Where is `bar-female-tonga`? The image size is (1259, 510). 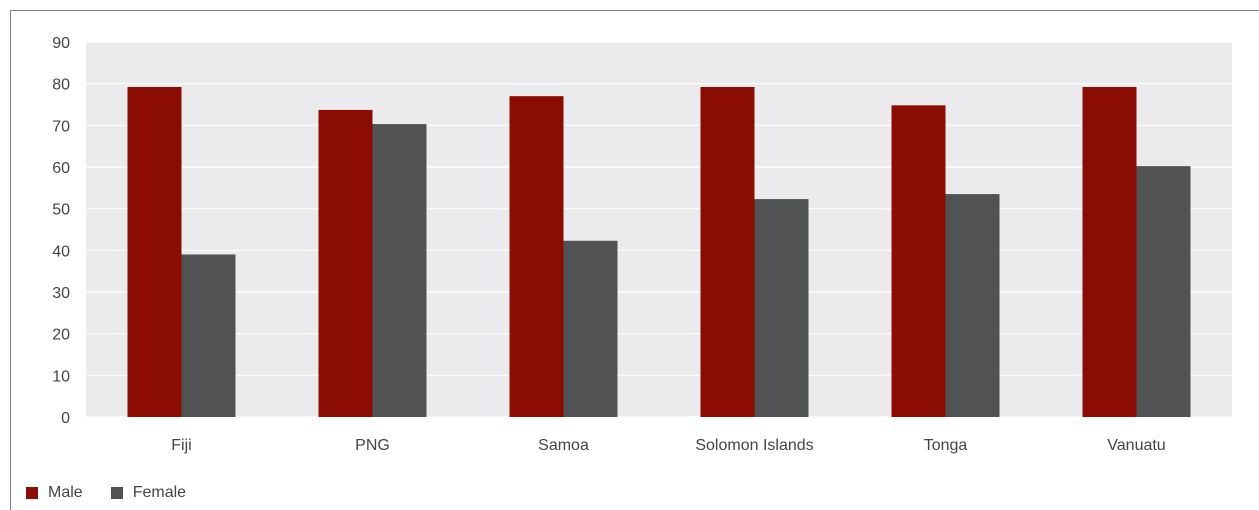 bar-female-tonga is located at coordinates (972, 305).